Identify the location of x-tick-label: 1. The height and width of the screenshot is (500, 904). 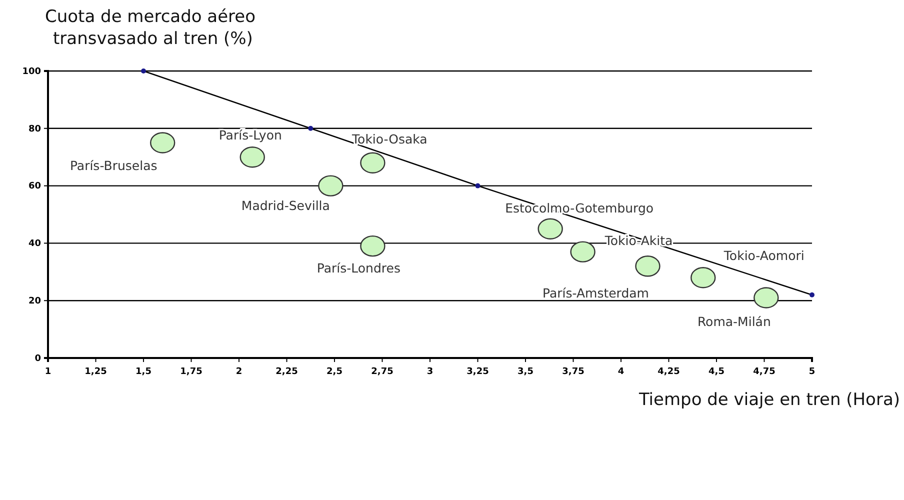
(48, 372).